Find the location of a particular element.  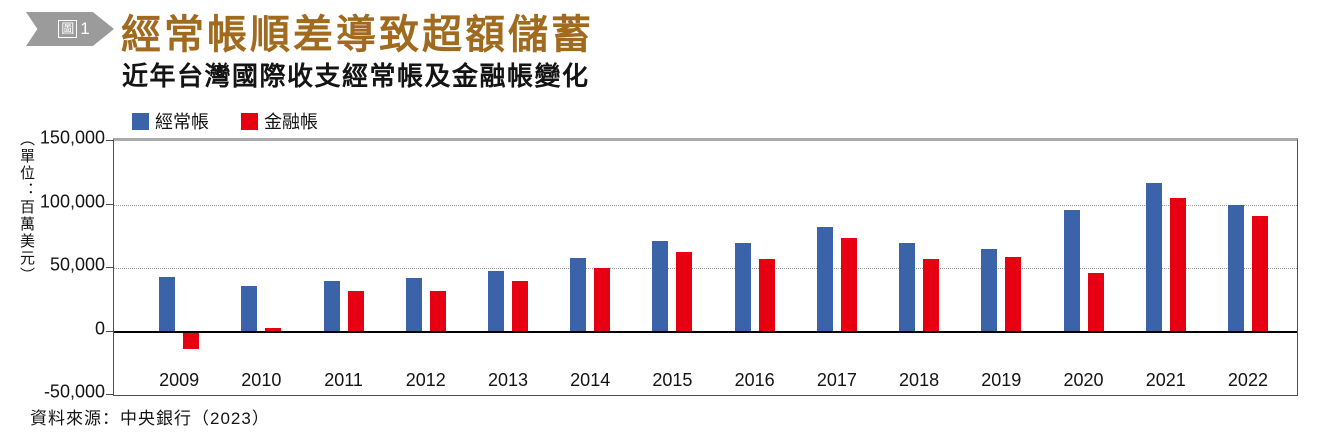

chart-subtitle: 近年台灣國際收支經常帳及金融帳變化 is located at coordinates (356, 76).